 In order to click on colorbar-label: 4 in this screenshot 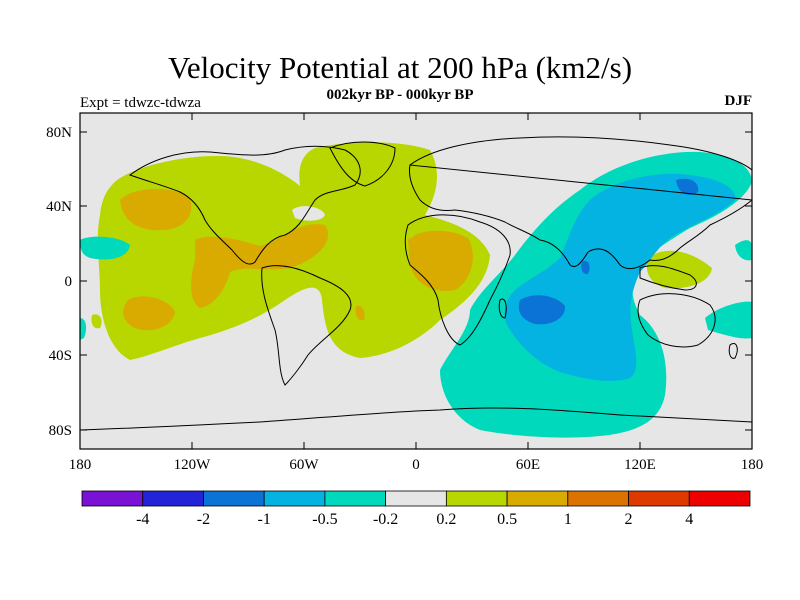, I will do `click(689, 519)`.